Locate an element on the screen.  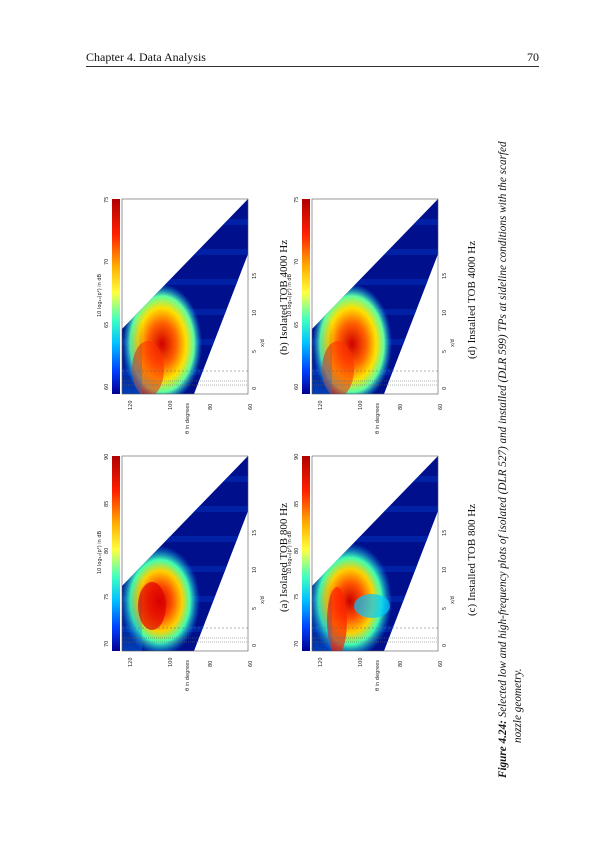
colorbar-a is located at coordinates (116, 553).